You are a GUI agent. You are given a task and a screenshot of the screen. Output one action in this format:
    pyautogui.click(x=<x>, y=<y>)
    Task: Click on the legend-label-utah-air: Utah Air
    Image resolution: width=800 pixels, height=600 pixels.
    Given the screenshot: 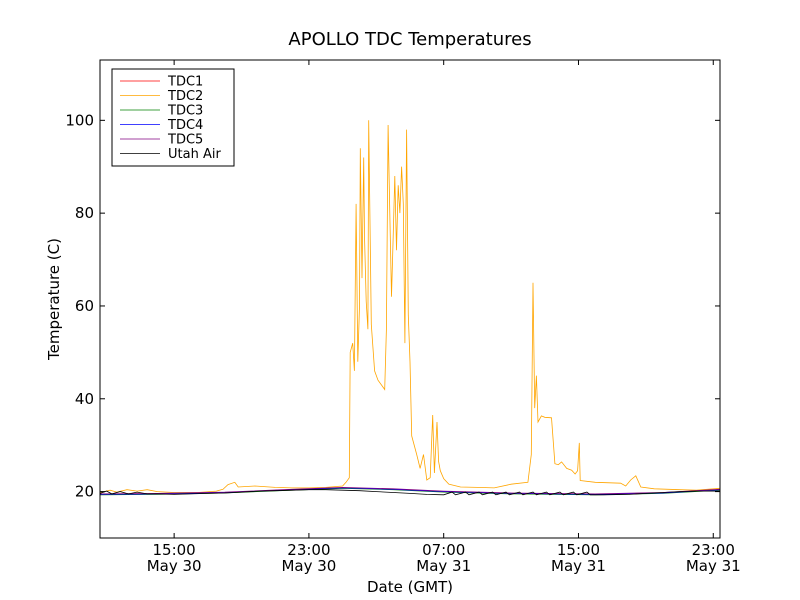 What is the action you would take?
    pyautogui.click(x=194, y=154)
    